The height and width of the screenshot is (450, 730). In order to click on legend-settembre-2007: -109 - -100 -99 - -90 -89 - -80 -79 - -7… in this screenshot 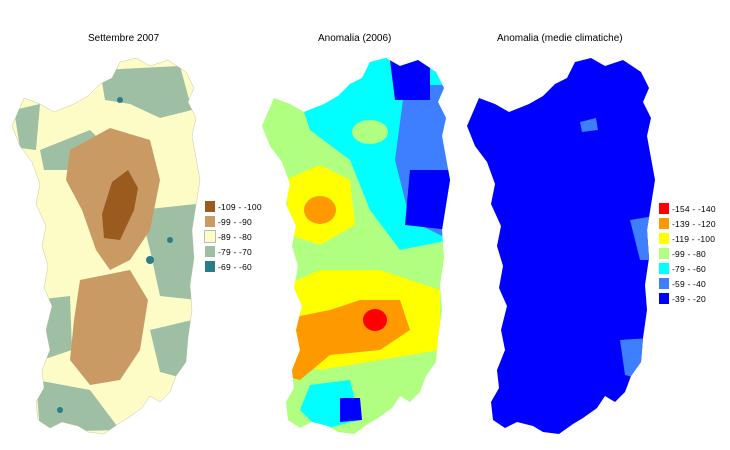, I will do `click(233, 236)`.